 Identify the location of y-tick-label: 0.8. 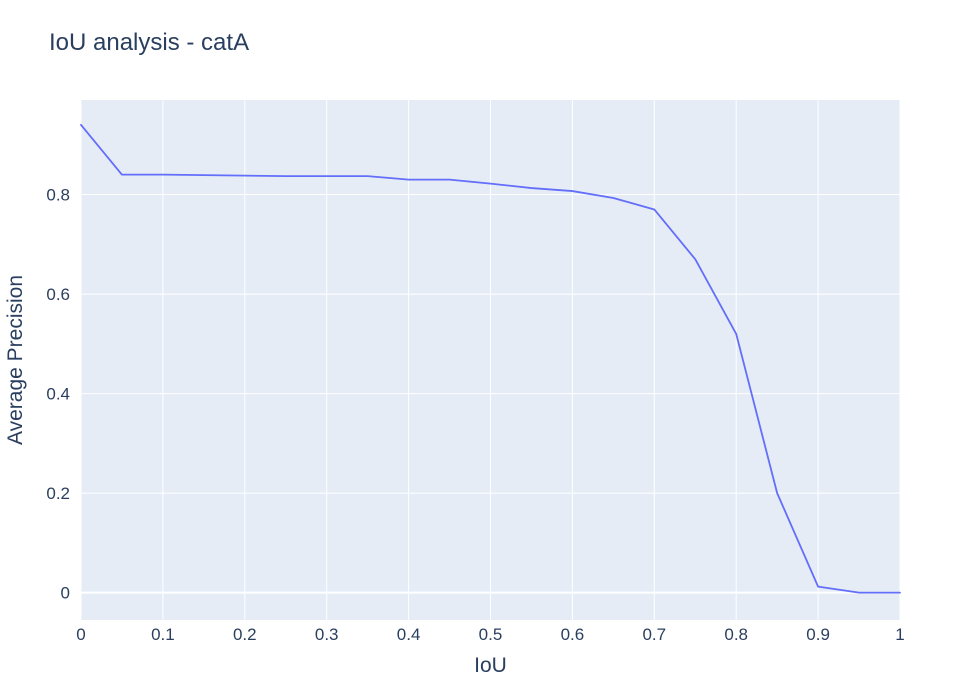
(58, 195).